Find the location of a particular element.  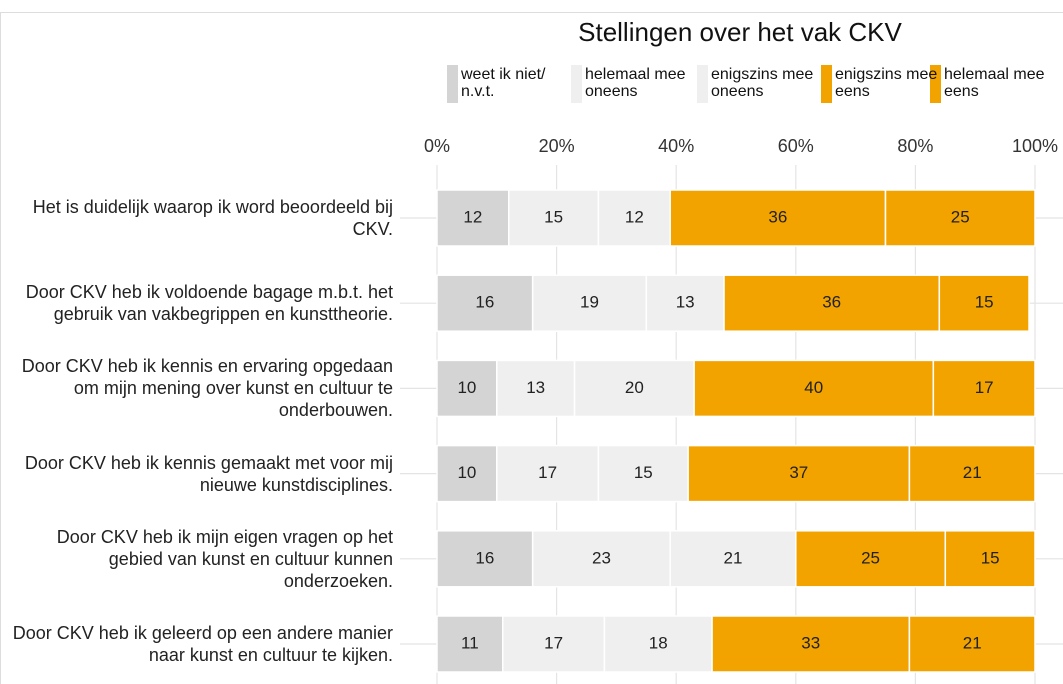

value-label: 33 is located at coordinates (810, 642).